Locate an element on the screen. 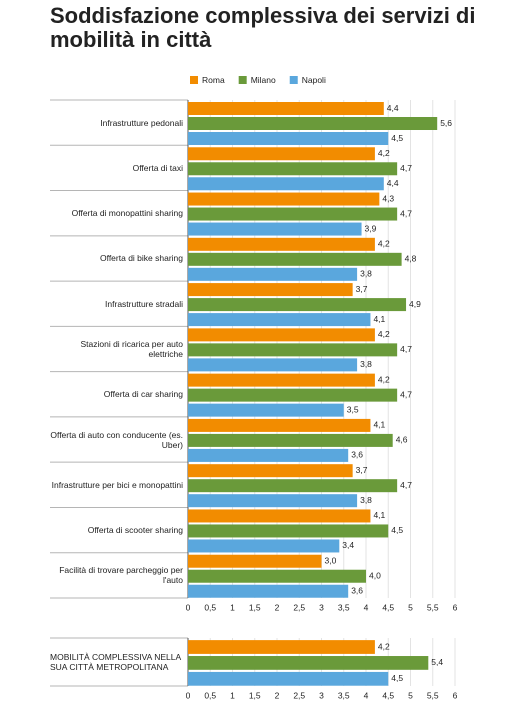  value-label: 3,6 is located at coordinates (357, 590).